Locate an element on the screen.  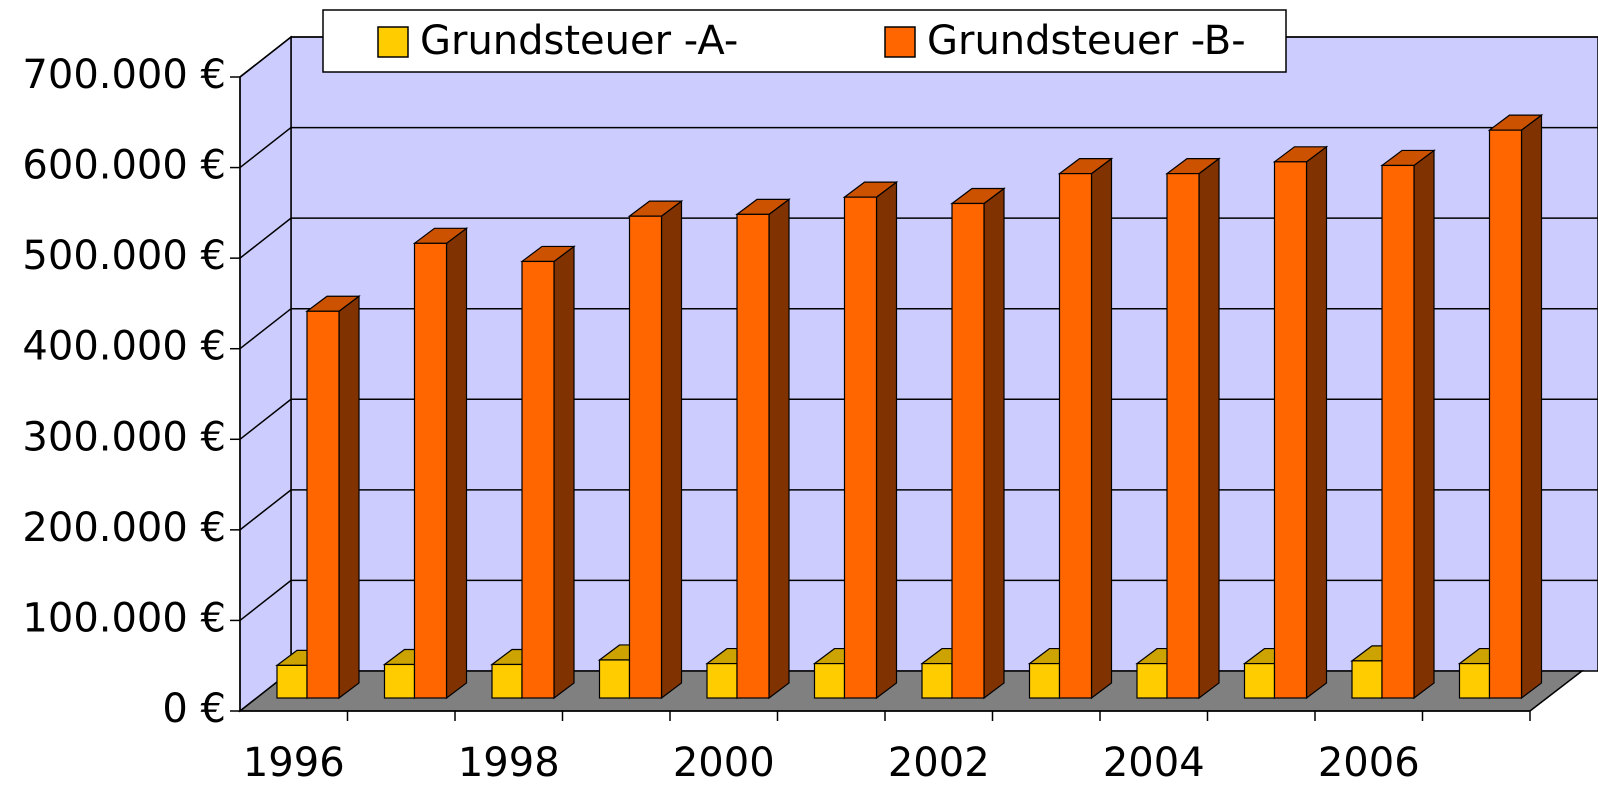
y-tick-label: 100.000 € is located at coordinates (124, 618).